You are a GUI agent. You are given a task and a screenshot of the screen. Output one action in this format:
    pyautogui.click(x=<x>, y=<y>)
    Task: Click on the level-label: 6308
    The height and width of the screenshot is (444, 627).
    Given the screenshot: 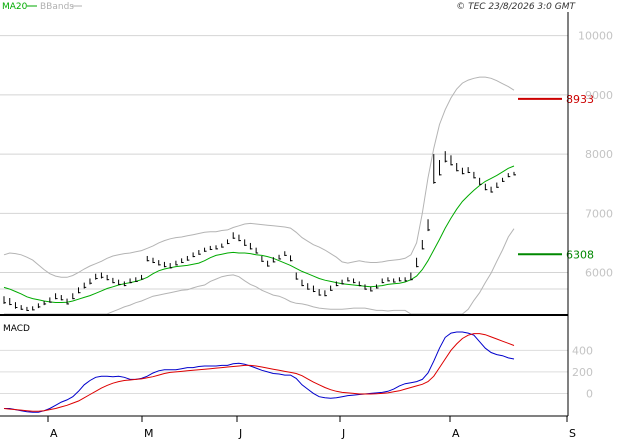 What is the action you would take?
    pyautogui.click(x=580, y=254)
    